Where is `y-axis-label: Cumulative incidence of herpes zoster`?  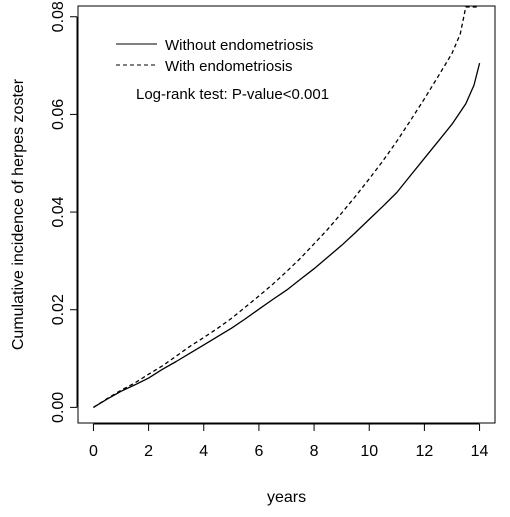
y-axis-label: Cumulative incidence of herpes zoster is located at coordinates (18, 214).